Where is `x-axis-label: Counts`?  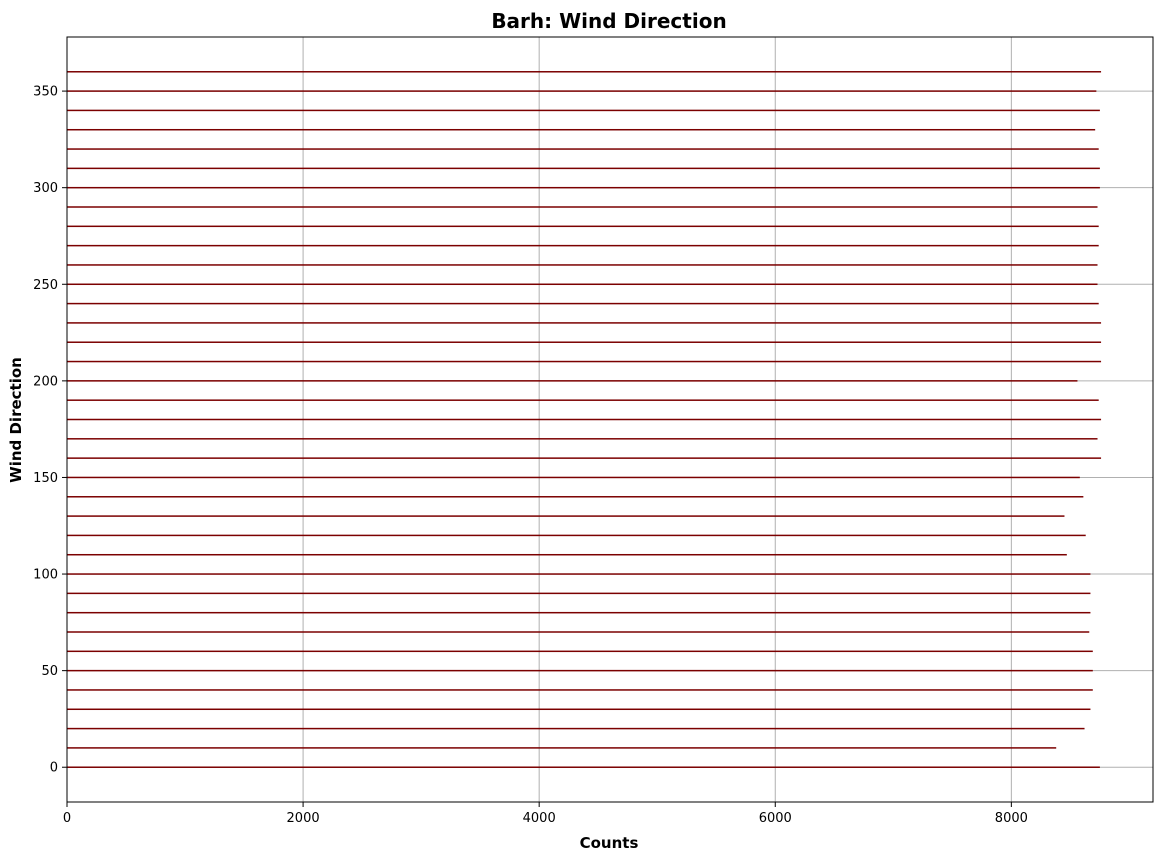
x-axis-label: Counts is located at coordinates (609, 843).